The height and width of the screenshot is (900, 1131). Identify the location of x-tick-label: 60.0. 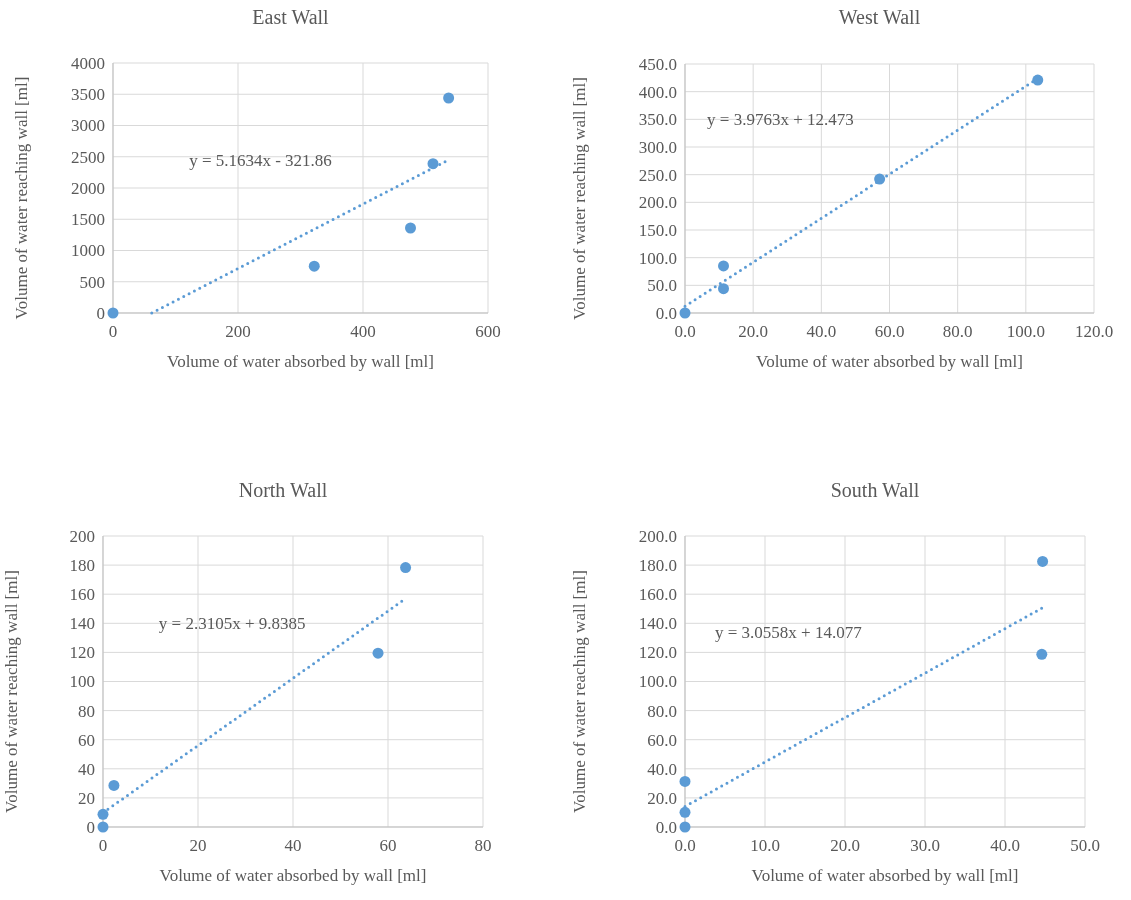
(889, 331).